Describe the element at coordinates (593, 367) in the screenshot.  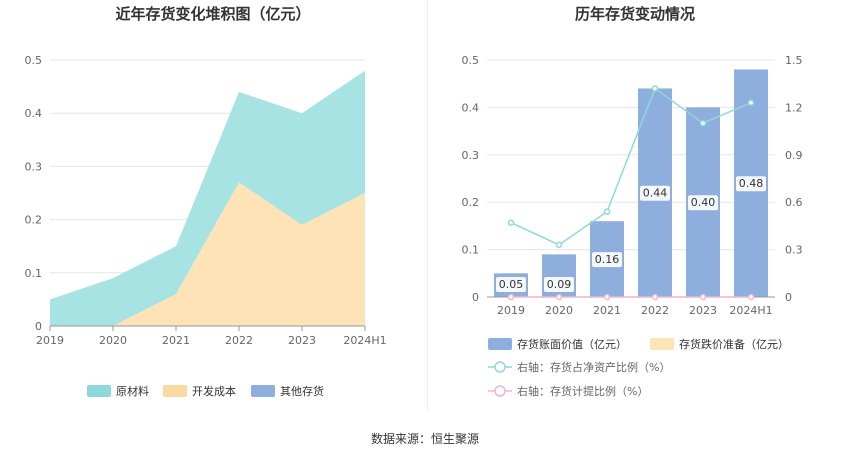
I see `legend-label: 右轴：存货占净资产比例（%）` at that location.